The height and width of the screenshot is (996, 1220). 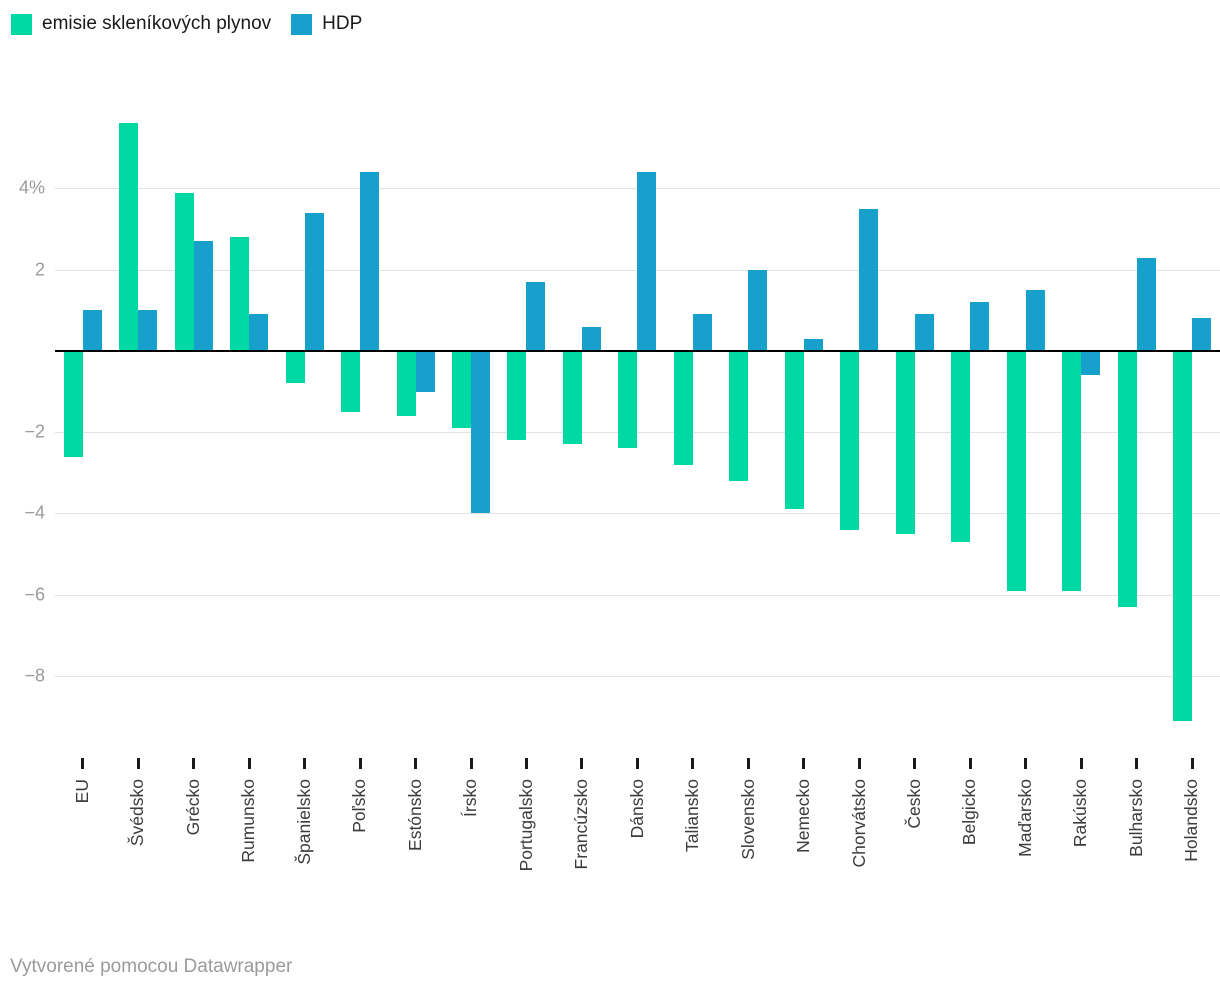 I want to click on x-axis-ticks, so click(x=637, y=763).